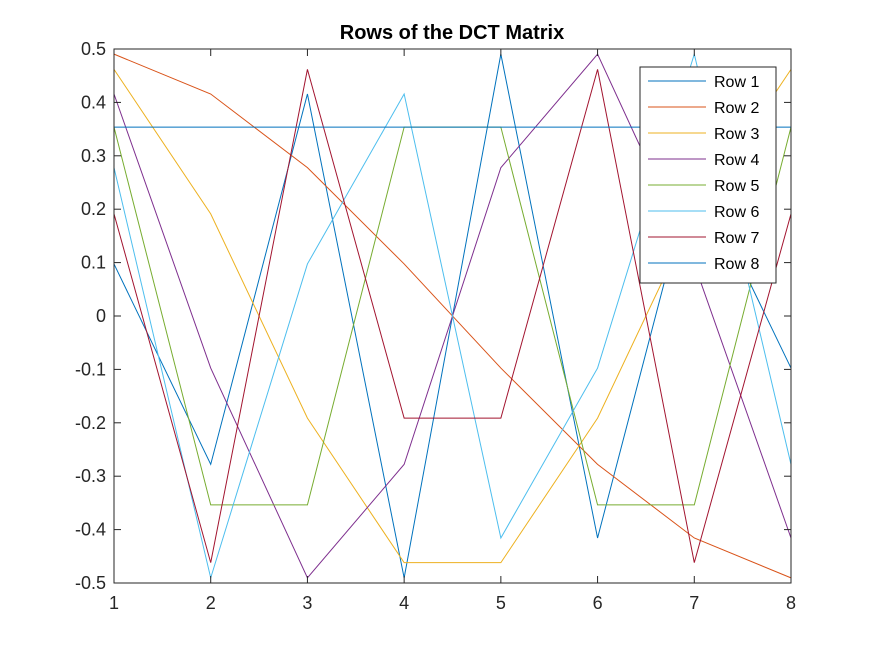  I want to click on x-tick-label: 4, so click(404, 603).